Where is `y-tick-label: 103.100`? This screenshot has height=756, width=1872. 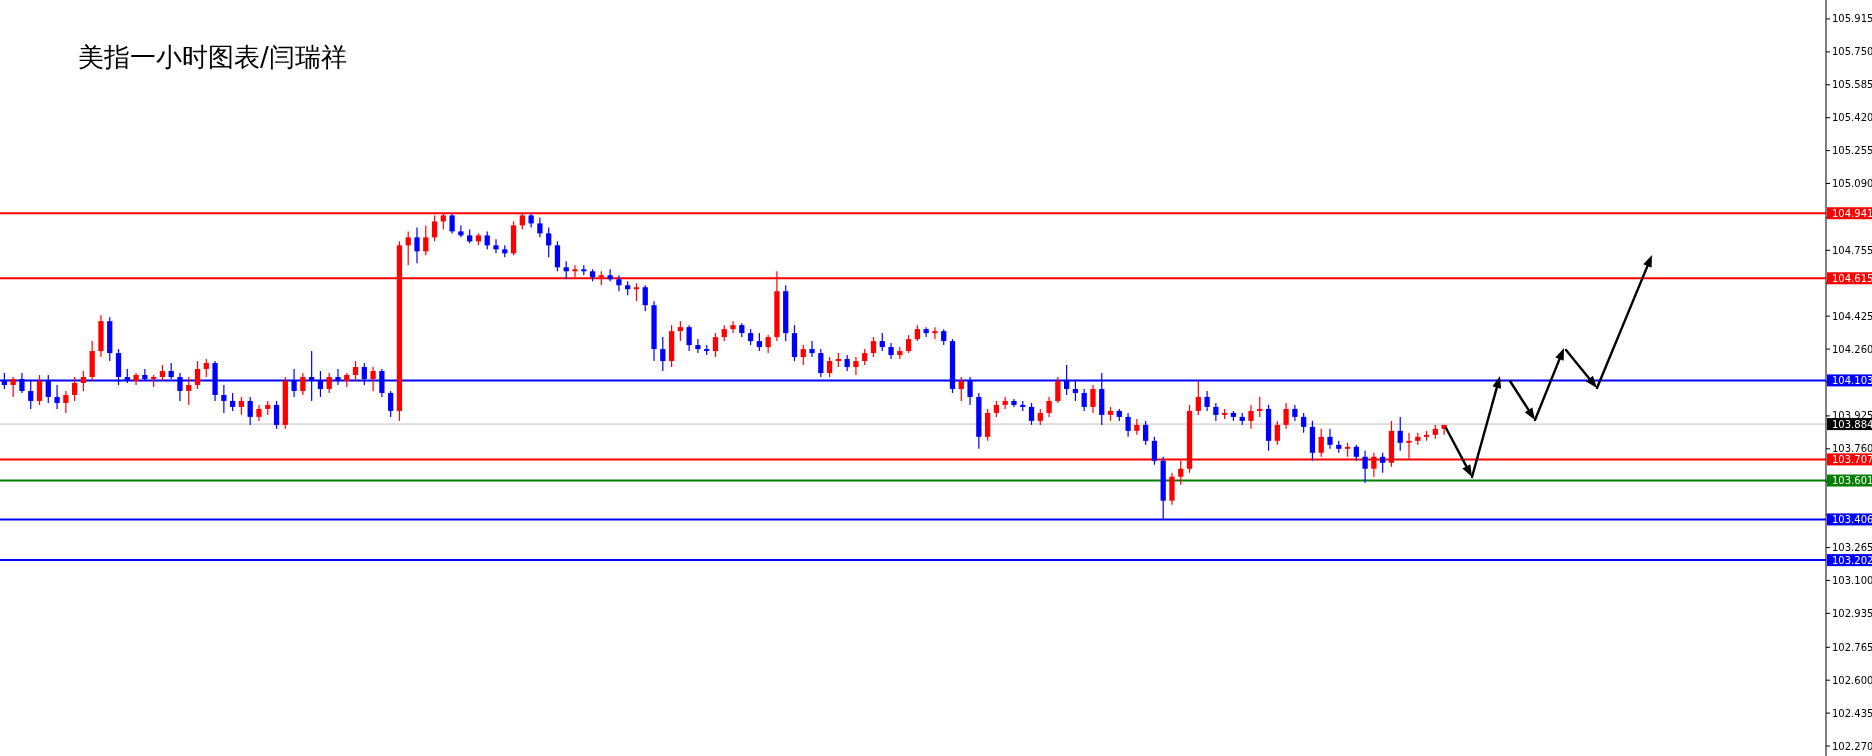
y-tick-label: 103.100 is located at coordinates (1852, 580).